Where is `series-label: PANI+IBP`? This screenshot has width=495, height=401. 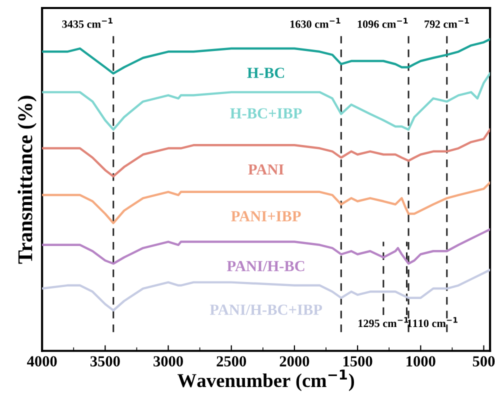
series-label: PANI+IBP is located at coordinates (266, 216).